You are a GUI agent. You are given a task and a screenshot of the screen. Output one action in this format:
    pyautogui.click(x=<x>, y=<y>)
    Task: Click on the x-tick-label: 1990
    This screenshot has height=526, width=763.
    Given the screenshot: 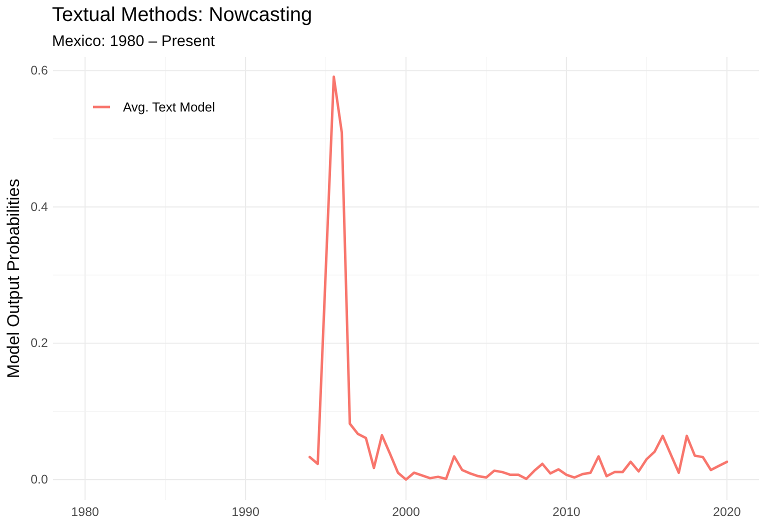 What is the action you would take?
    pyautogui.click(x=246, y=511)
    